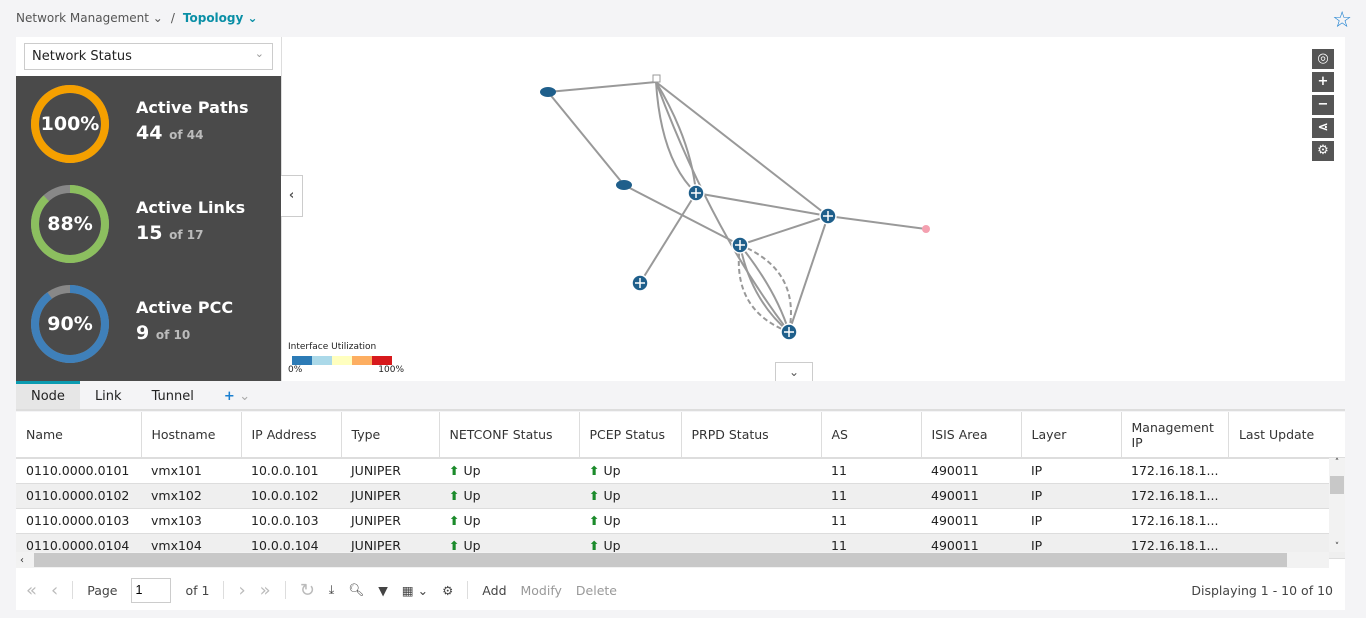 The width and height of the screenshot is (1366, 618). What do you see at coordinates (1323, 128) in the screenshot?
I see `share-icon: ⋖` at bounding box center [1323, 128].